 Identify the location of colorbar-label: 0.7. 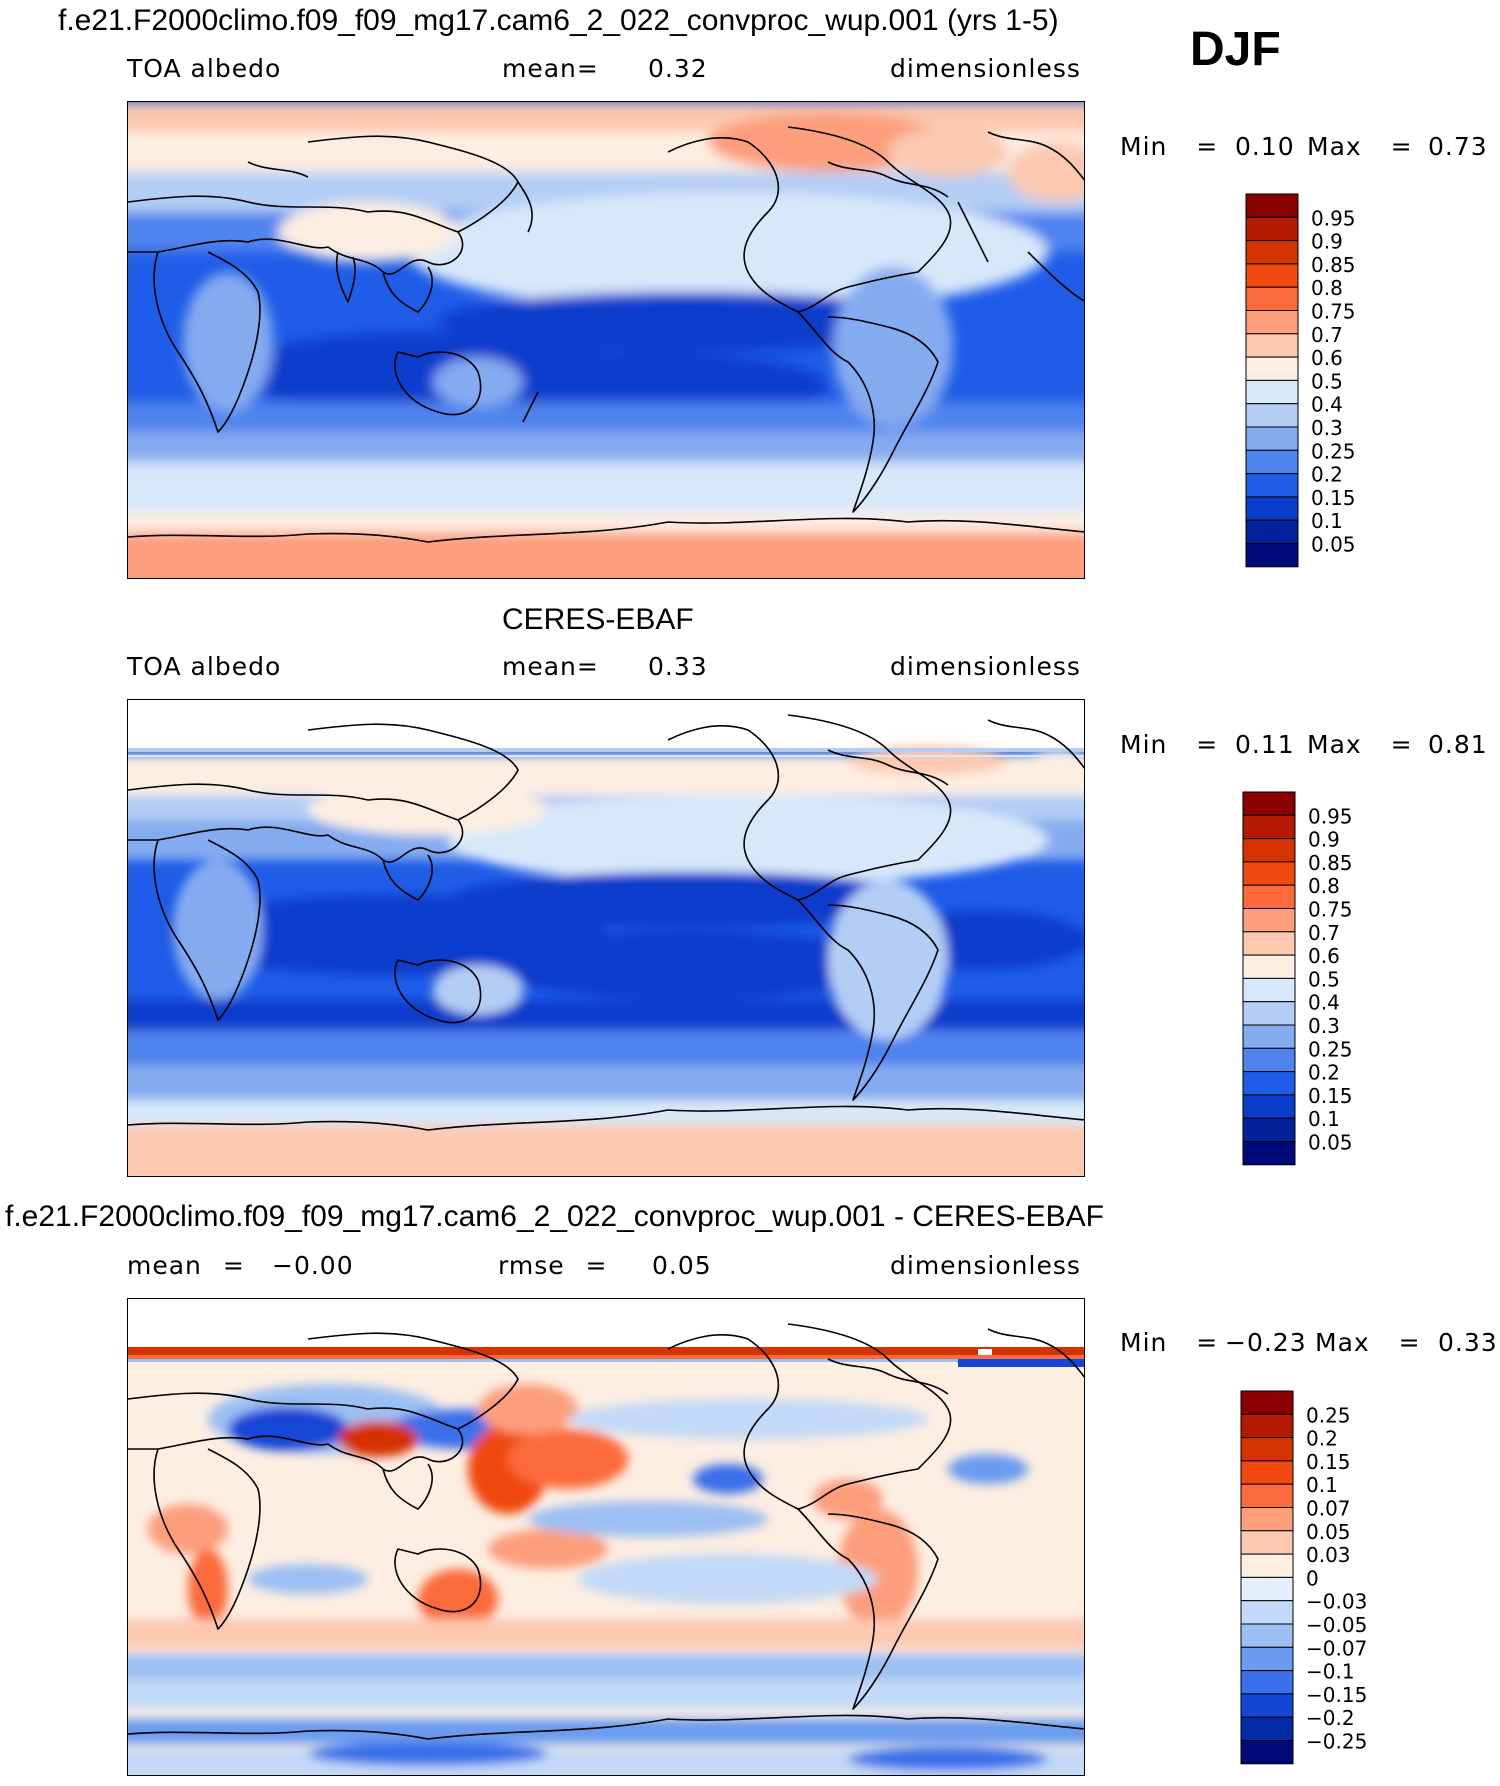
(1324, 933).